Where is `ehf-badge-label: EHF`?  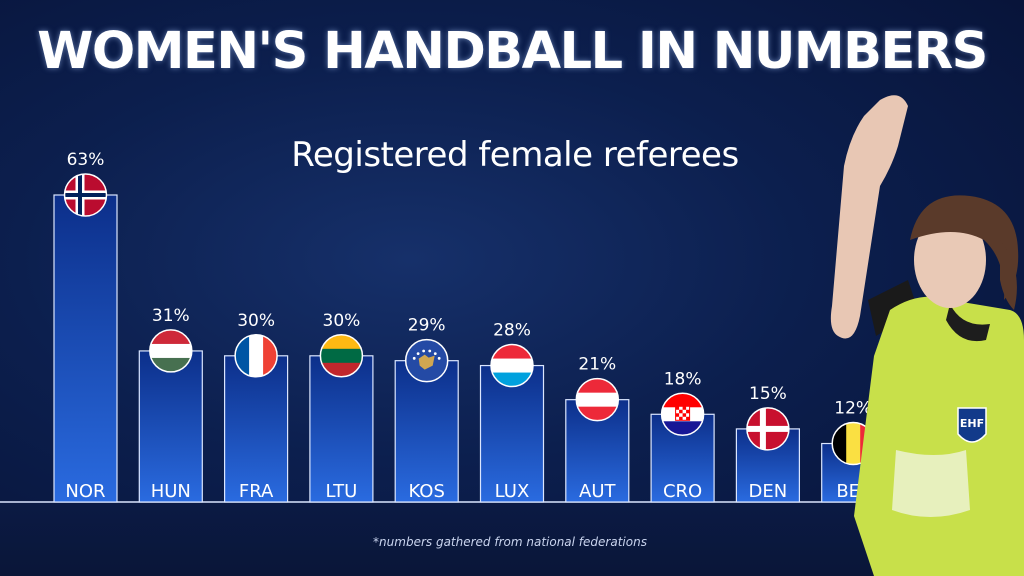 ehf-badge-label: EHF is located at coordinates (972, 423).